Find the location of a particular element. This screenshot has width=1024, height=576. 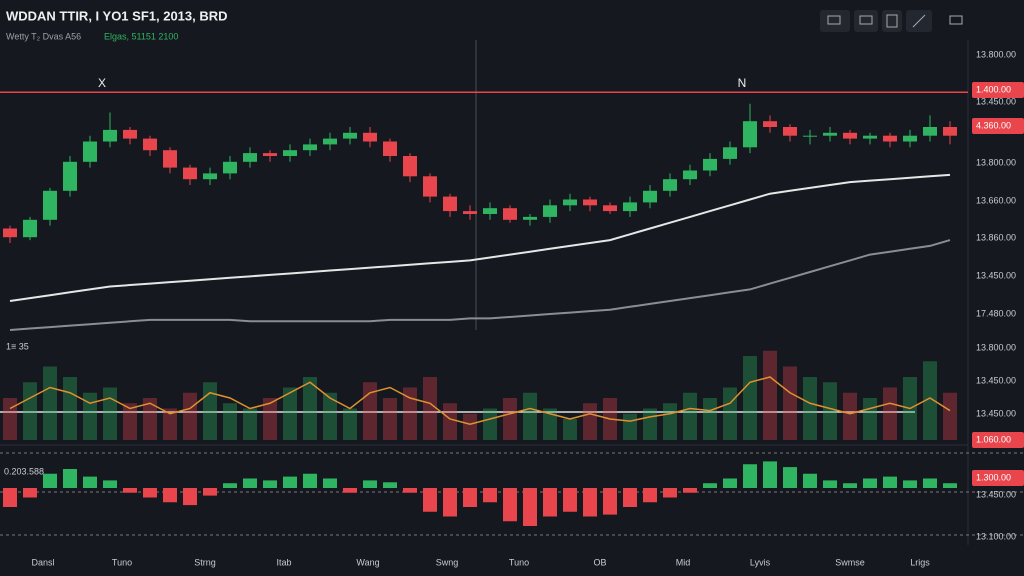

price-tag is located at coordinates (998, 90).